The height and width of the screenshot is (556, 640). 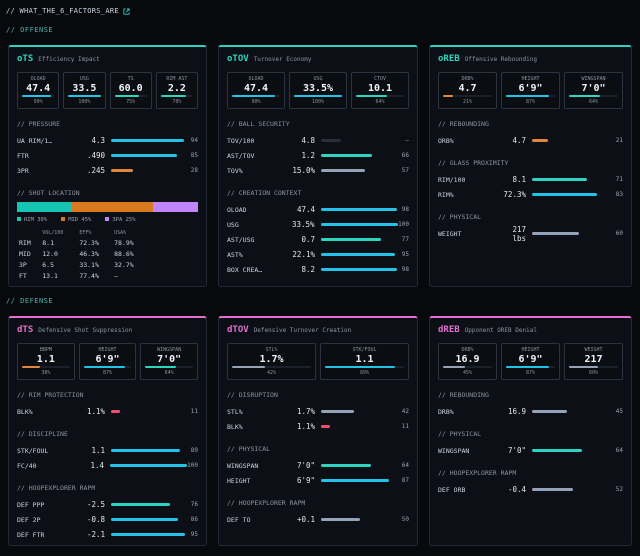 What do you see at coordinates (84, 88) in the screenshot?
I see `stat-value: 33.5` at bounding box center [84, 88].